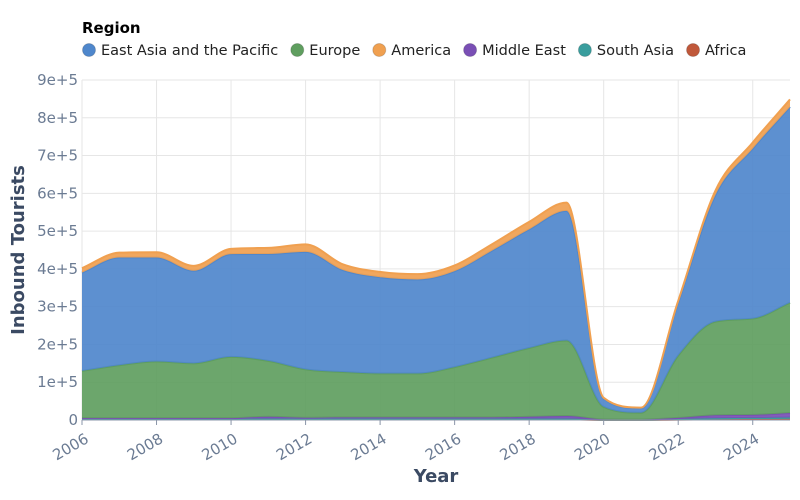  What do you see at coordinates (725, 51) in the screenshot?
I see `legend-label-africa: Africa` at bounding box center [725, 51].